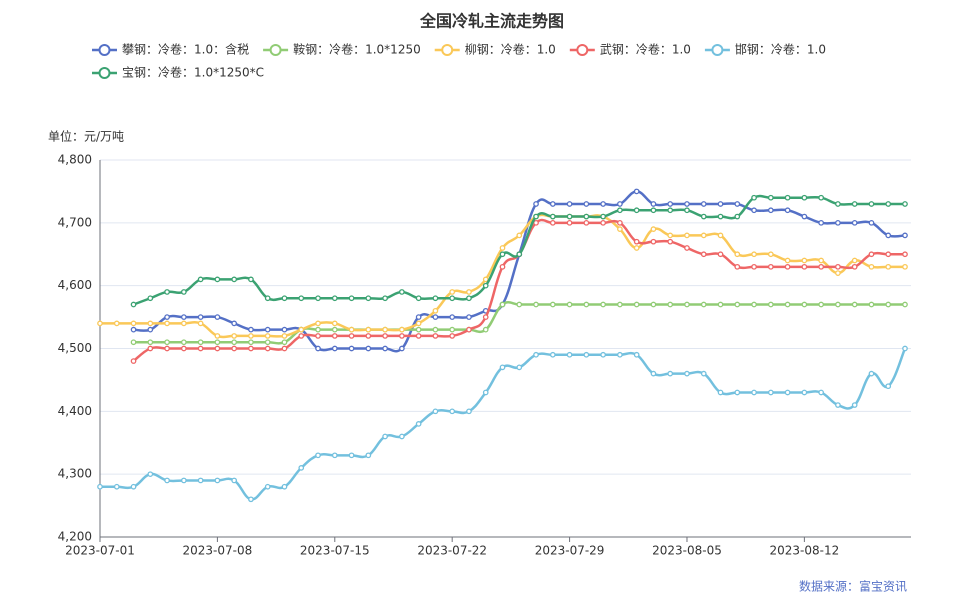 This screenshot has width=971, height=600. I want to click on legend-label: 武钢：冷卷：1.0, so click(645, 49).